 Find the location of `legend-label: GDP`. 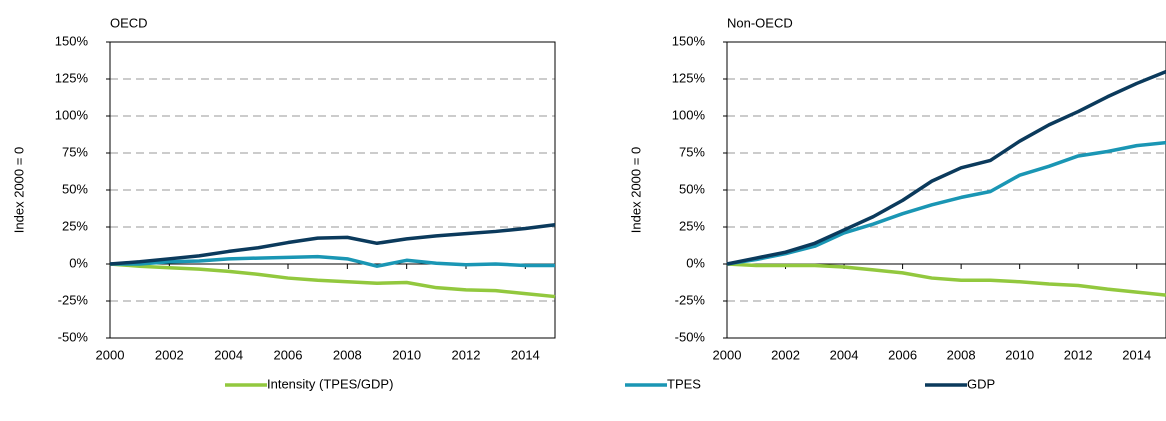

legend-label: GDP is located at coordinates (981, 383).